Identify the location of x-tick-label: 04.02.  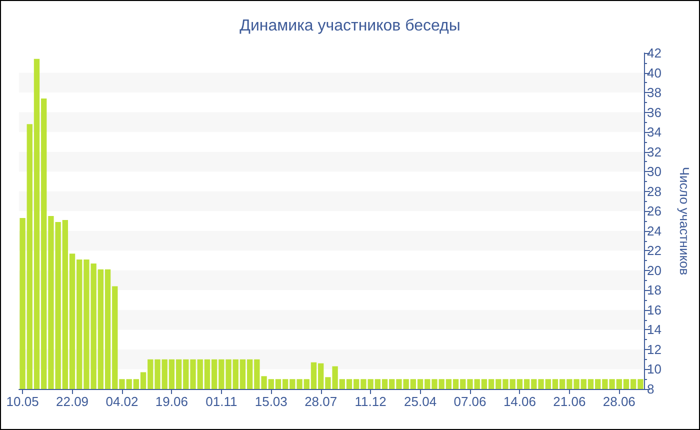
(122, 401).